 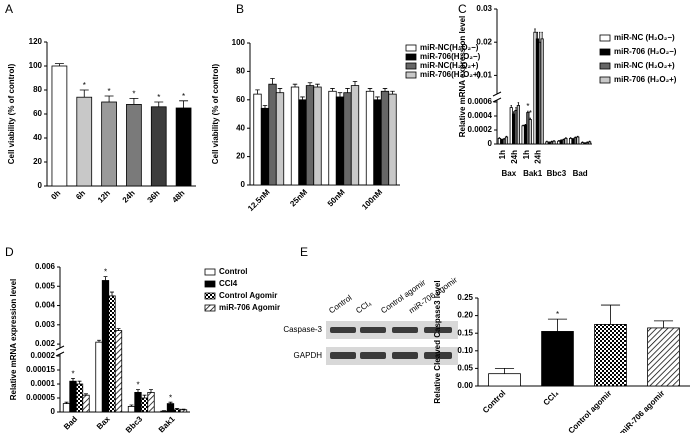 What do you see at coordinates (43, 383) in the screenshot?
I see `y-tick-label: 0.0001` at bounding box center [43, 383].